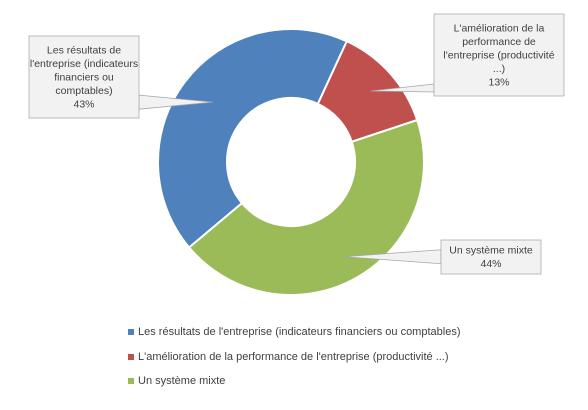  Describe the element at coordinates (499, 69) in the screenshot. I see `data-label-text-amelioration: ...)` at that location.